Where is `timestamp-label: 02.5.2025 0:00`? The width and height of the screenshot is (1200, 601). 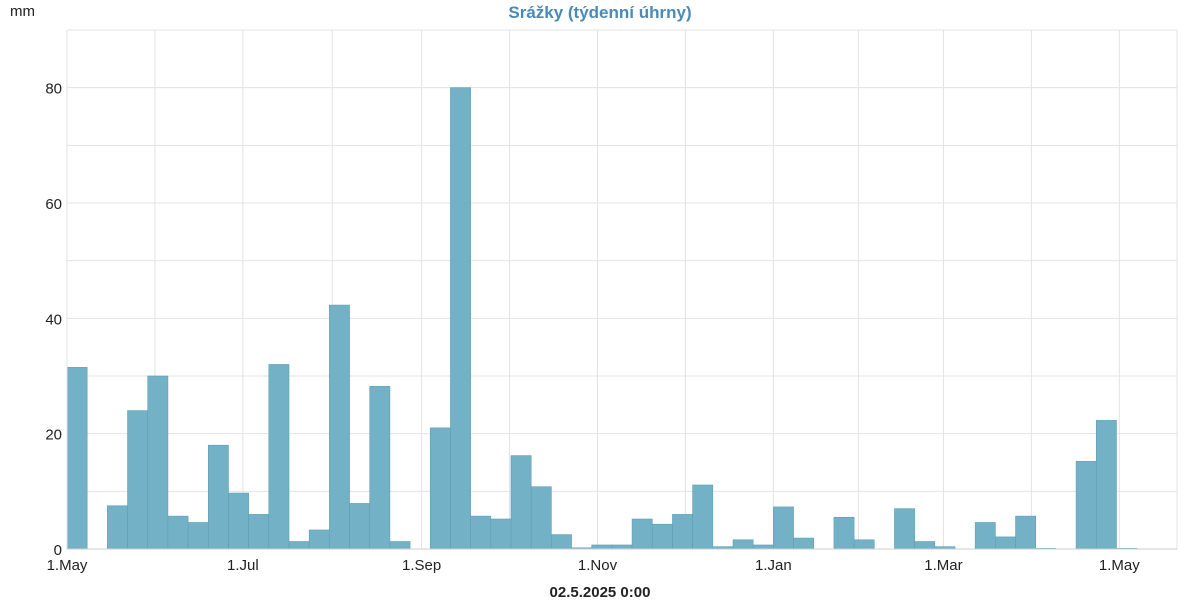 timestamp-label: 02.5.2025 0:00 is located at coordinates (600, 592).